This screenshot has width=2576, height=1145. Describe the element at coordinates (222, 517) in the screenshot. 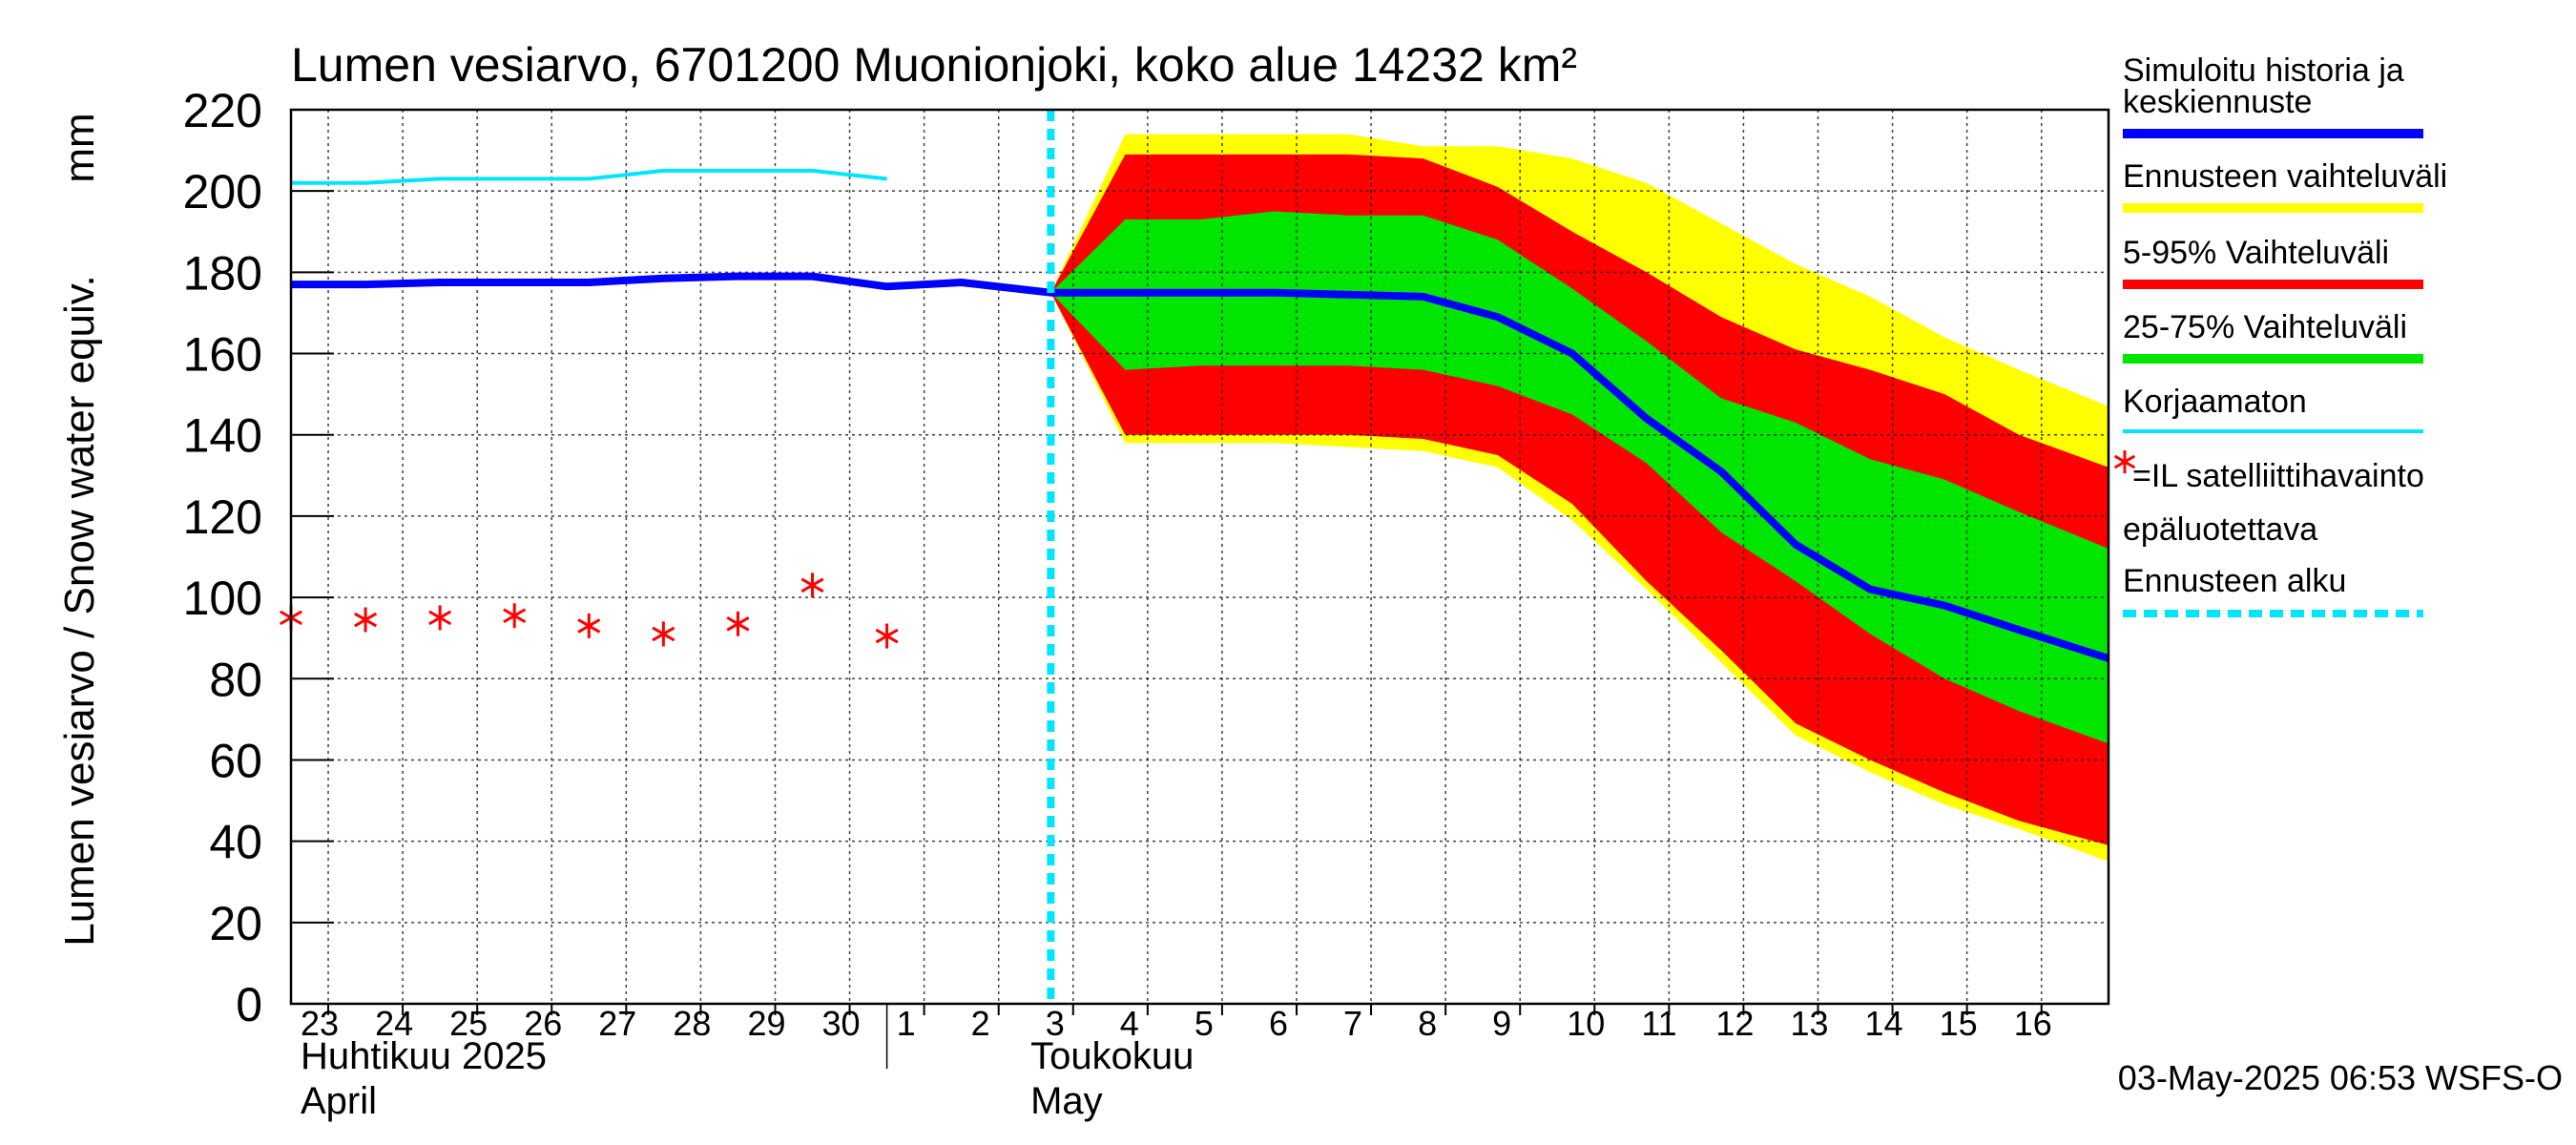

I see `y-tick-label-6: 120` at that location.